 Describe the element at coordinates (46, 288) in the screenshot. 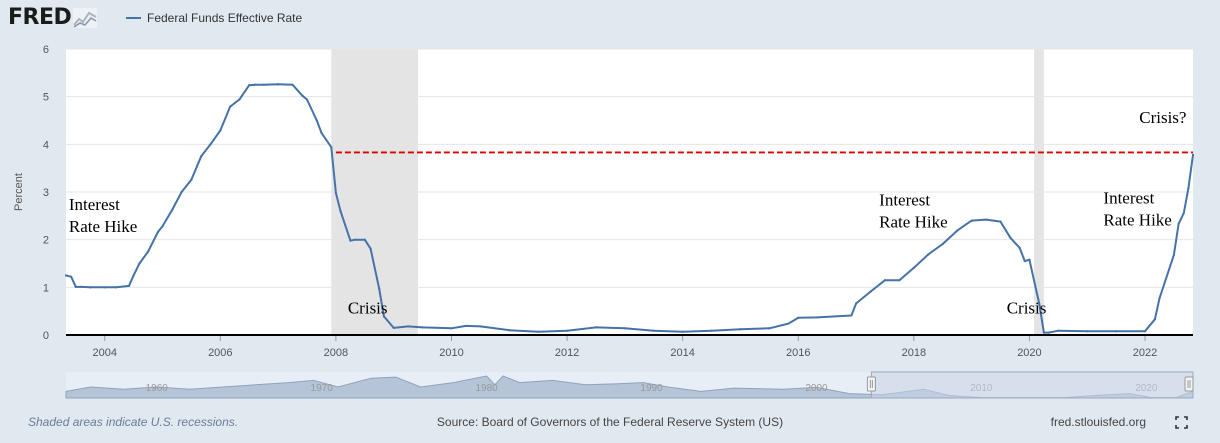

I see `y-tick-label: 1` at that location.